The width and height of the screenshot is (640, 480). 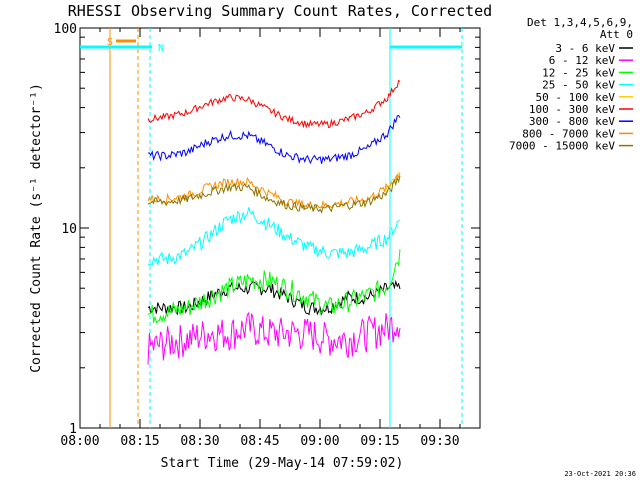 What do you see at coordinates (600, 474) in the screenshot?
I see `timestamp: 23-Oct-2021 20:36` at bounding box center [600, 474].